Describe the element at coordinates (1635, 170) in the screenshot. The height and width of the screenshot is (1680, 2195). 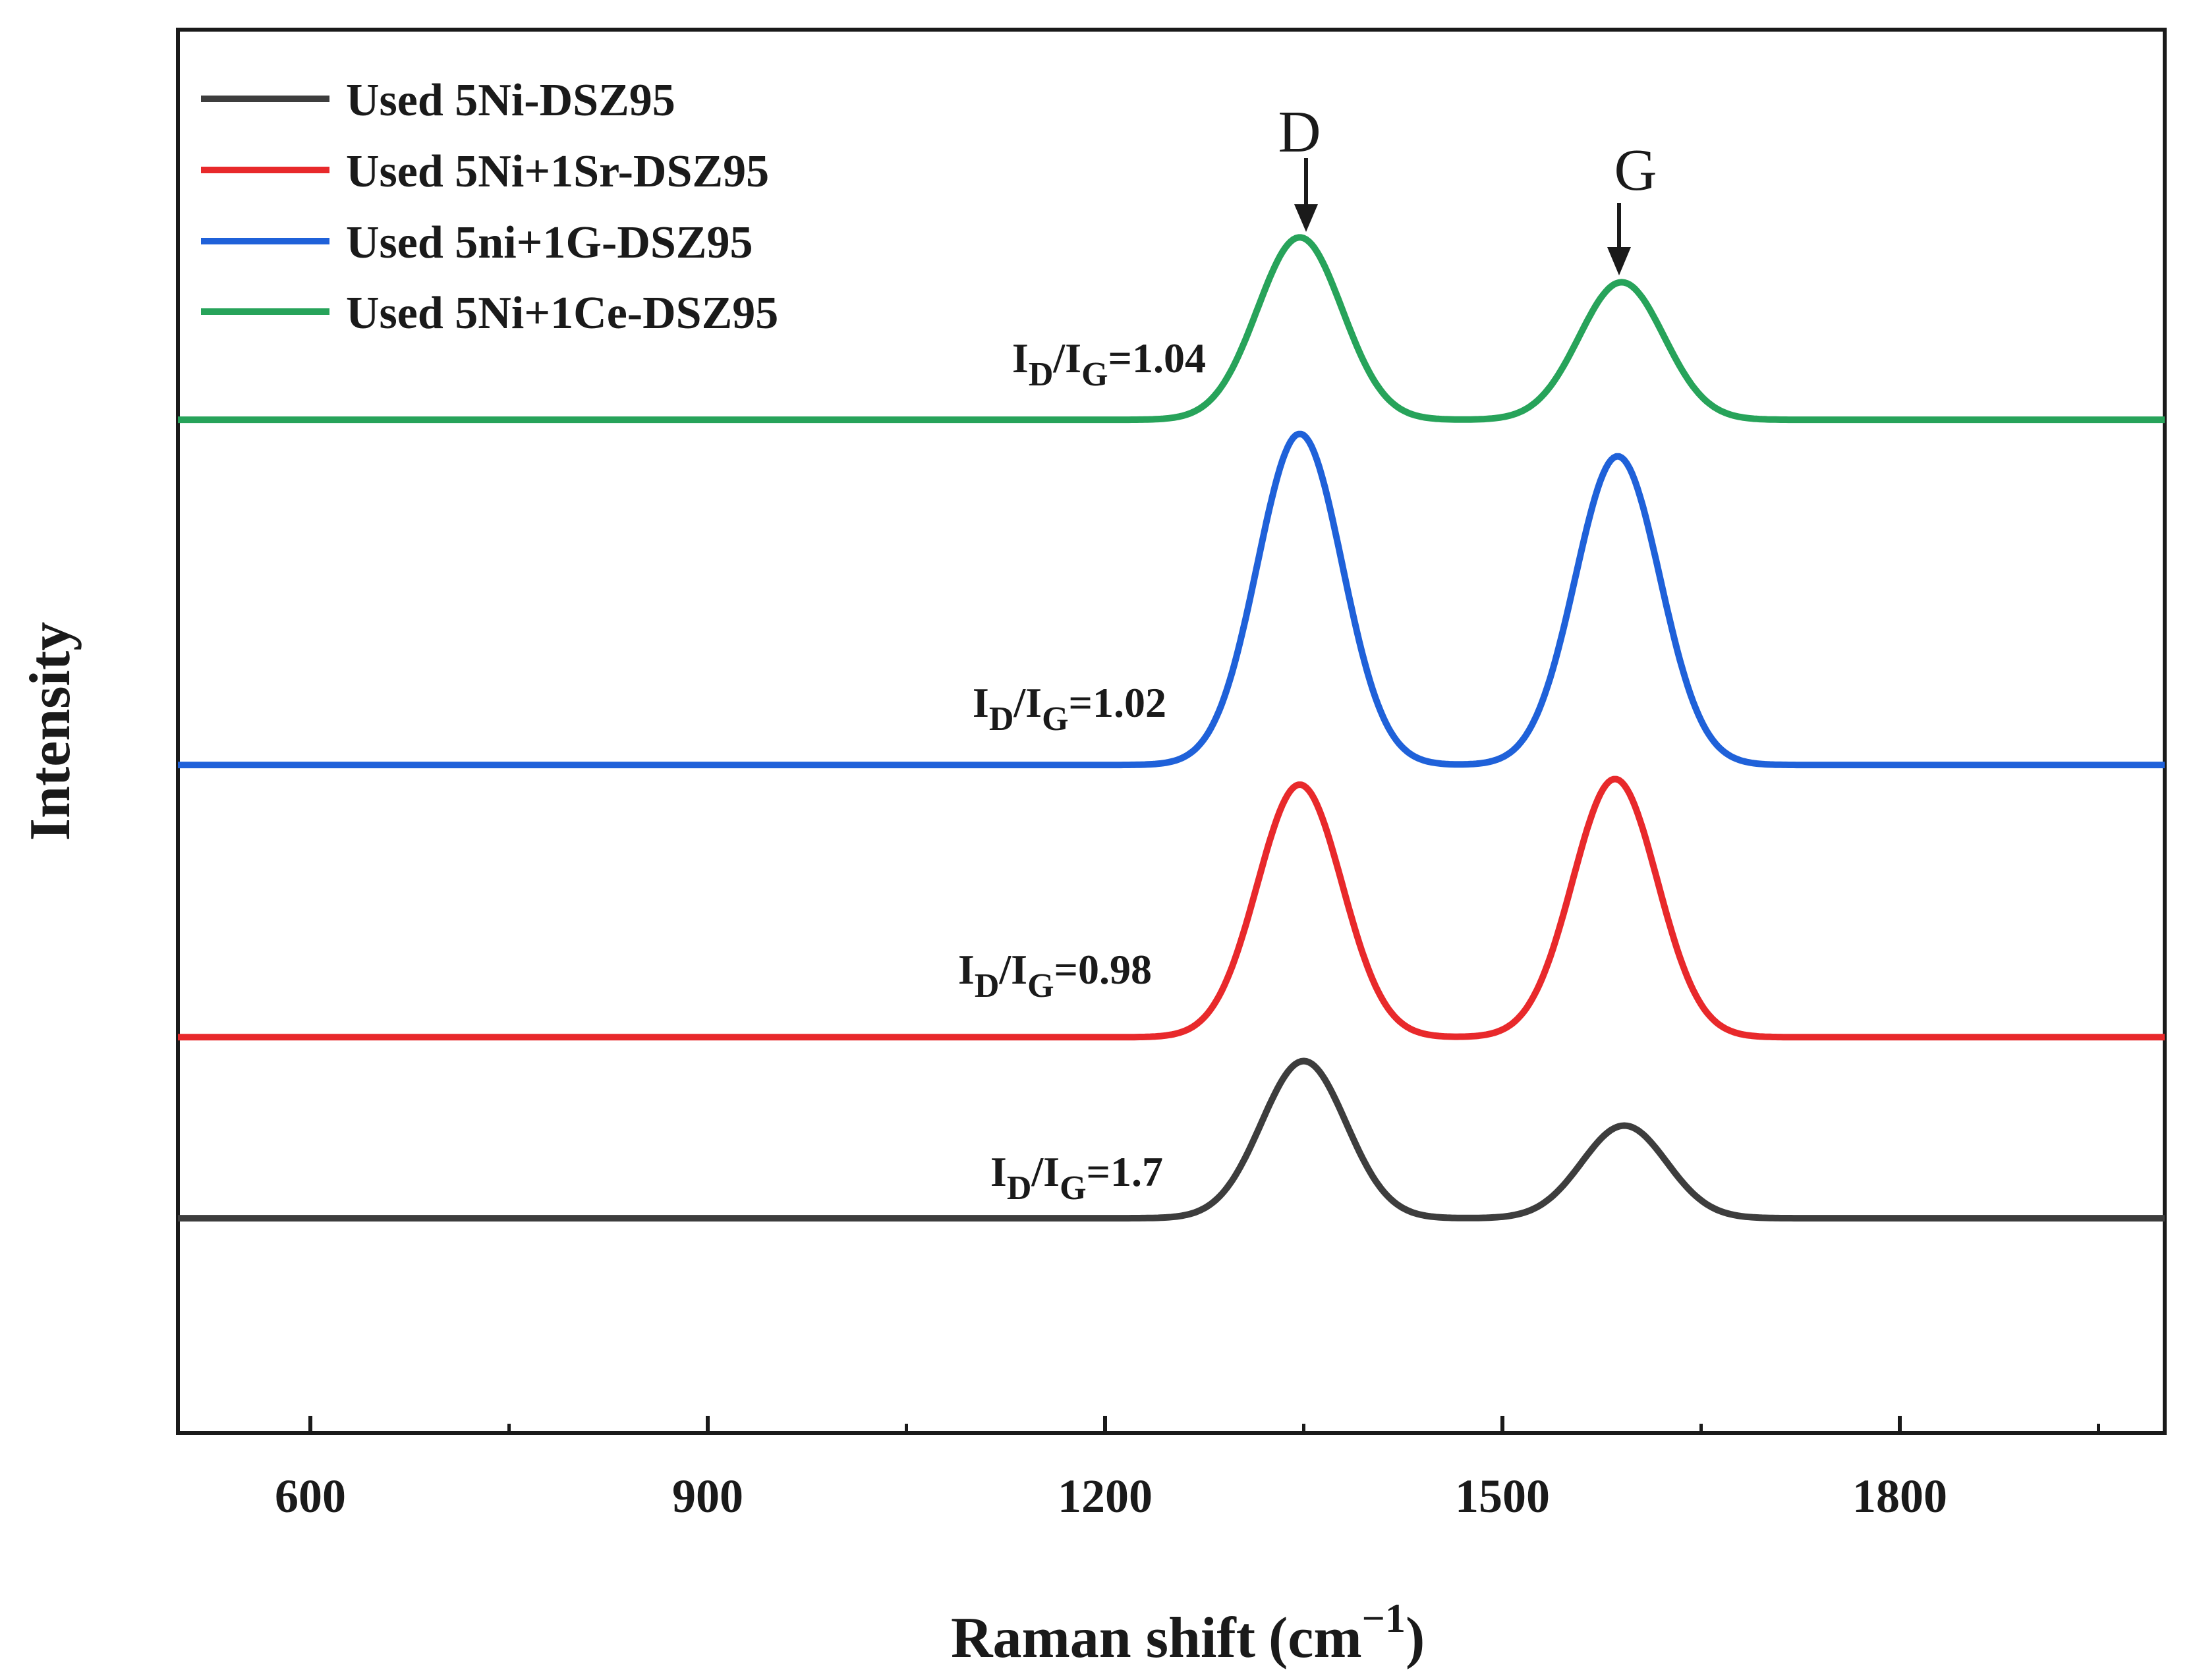
I see `peak-g-label: G` at that location.